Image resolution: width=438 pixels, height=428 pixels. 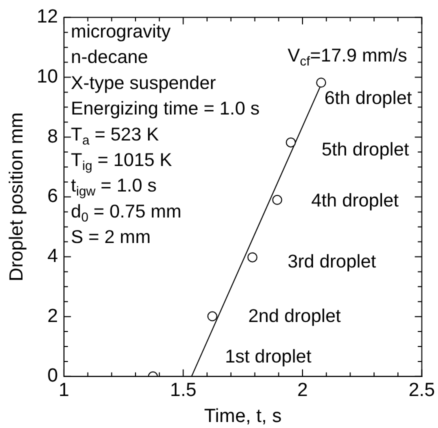 I want to click on x-axis-title: Time, t, s, so click(x=243, y=416).